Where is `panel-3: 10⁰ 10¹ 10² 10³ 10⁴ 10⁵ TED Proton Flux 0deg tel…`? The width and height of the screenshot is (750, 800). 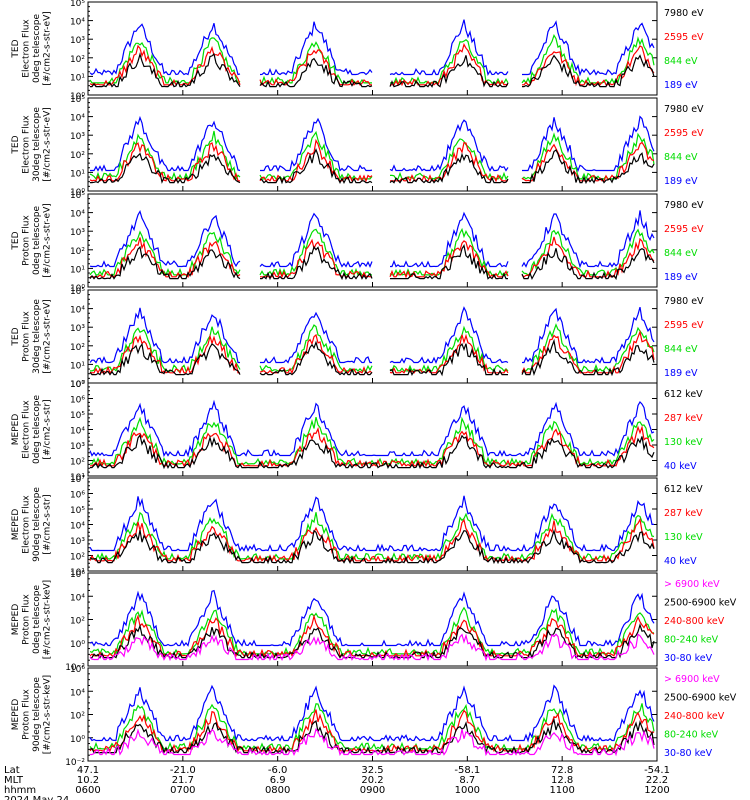 panel-3: 10⁰ 10¹ 10² 10³ 10⁴ 10⁵ TED Proton Flux 0deg tel… is located at coordinates (357, 242).